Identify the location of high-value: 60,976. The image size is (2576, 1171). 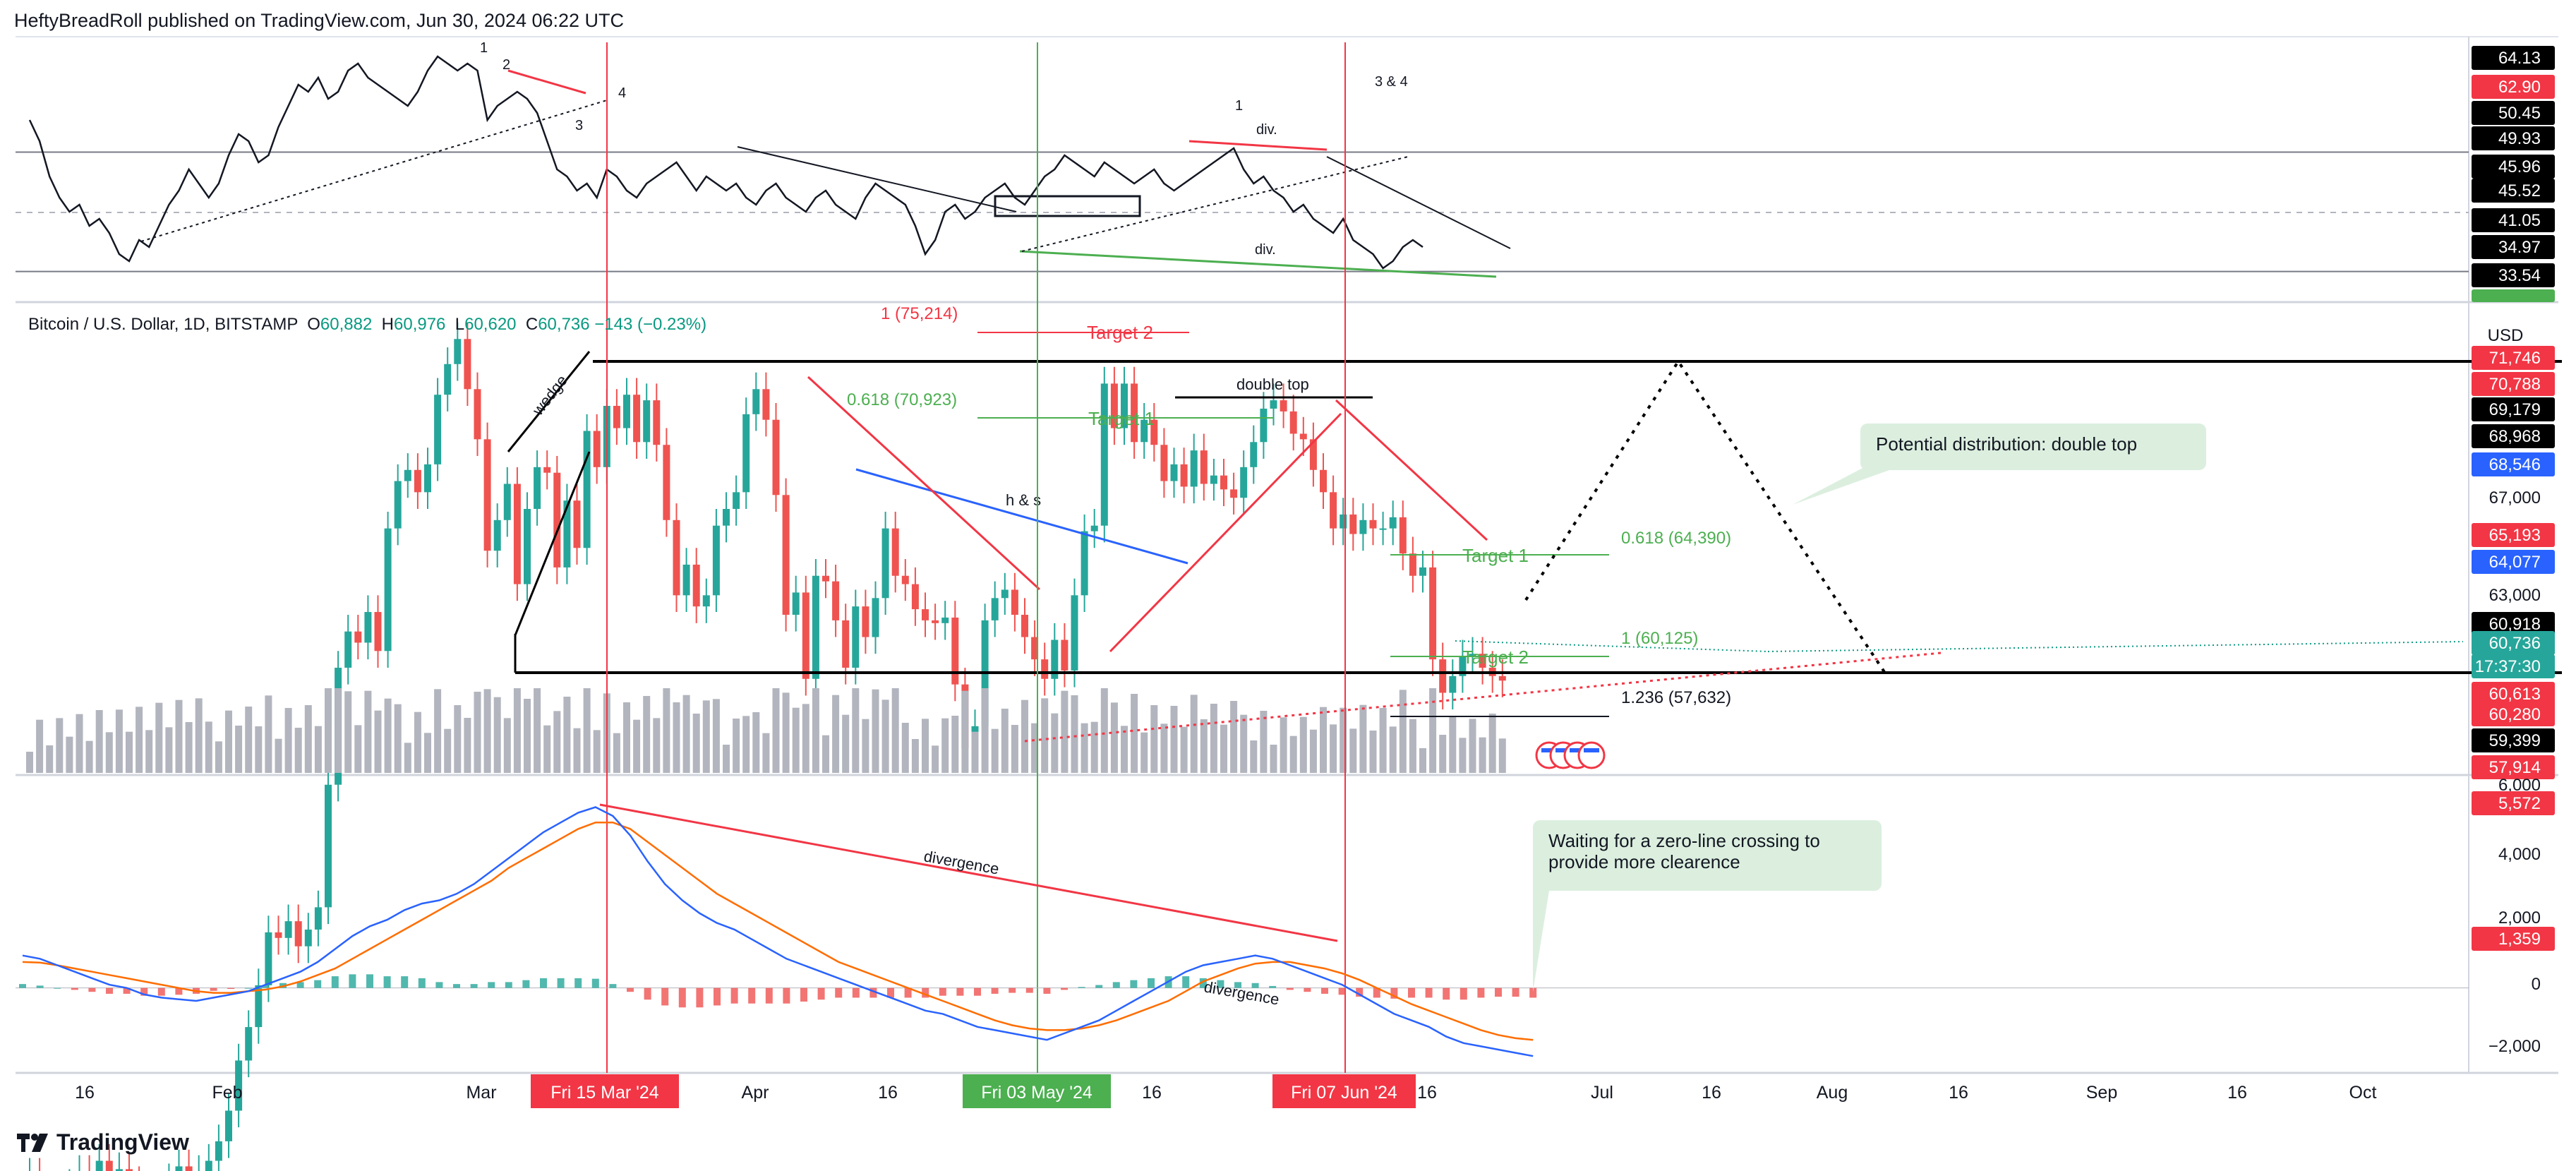
(420, 324).